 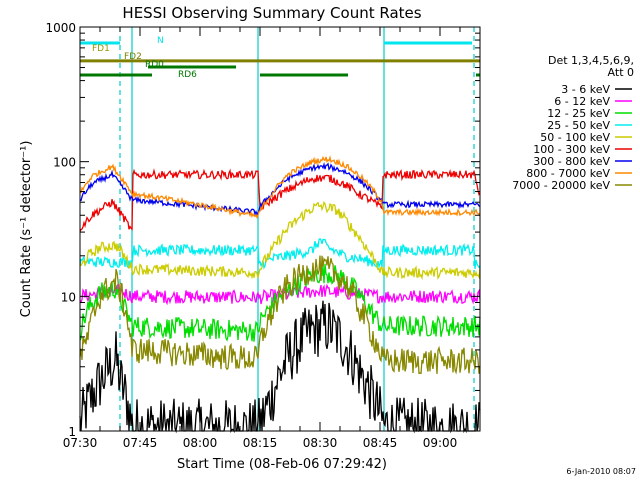 I want to click on legend-label-4: 25 - 50 keV, so click(x=578, y=125).